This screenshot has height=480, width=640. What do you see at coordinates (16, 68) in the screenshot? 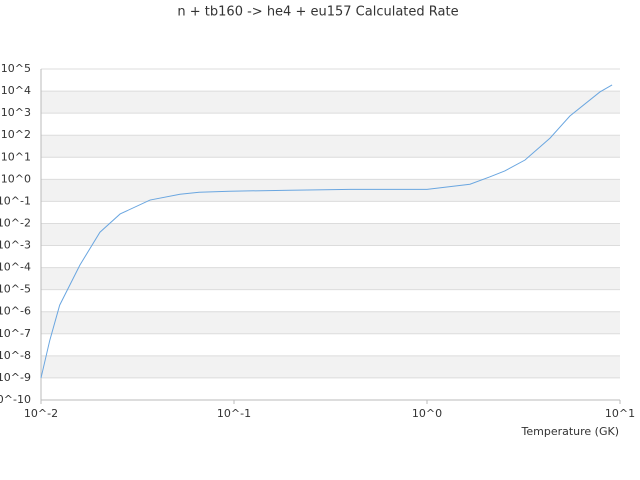
I see `y-tick-label: 10^5` at bounding box center [16, 68].